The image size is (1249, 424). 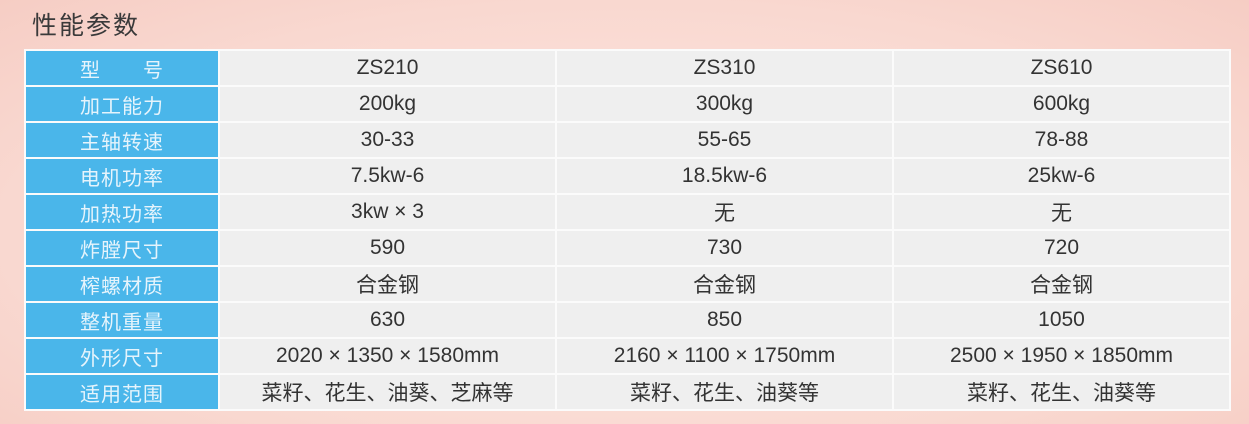 What do you see at coordinates (724, 248) in the screenshot?
I see `table-cell: 730` at bounding box center [724, 248].